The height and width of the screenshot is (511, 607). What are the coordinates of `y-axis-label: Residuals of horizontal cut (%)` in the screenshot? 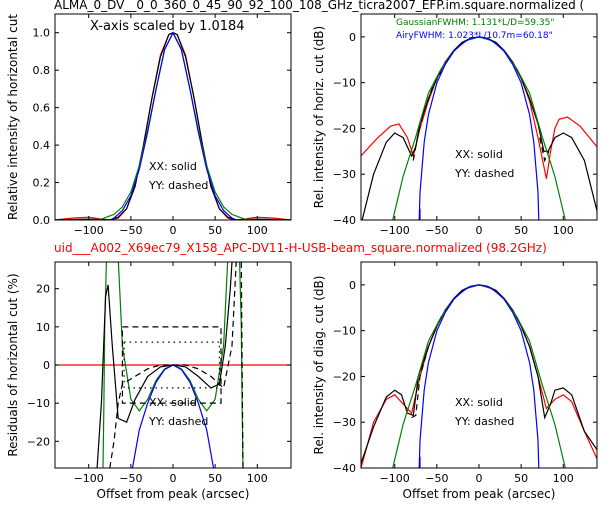 It's located at (13, 364).